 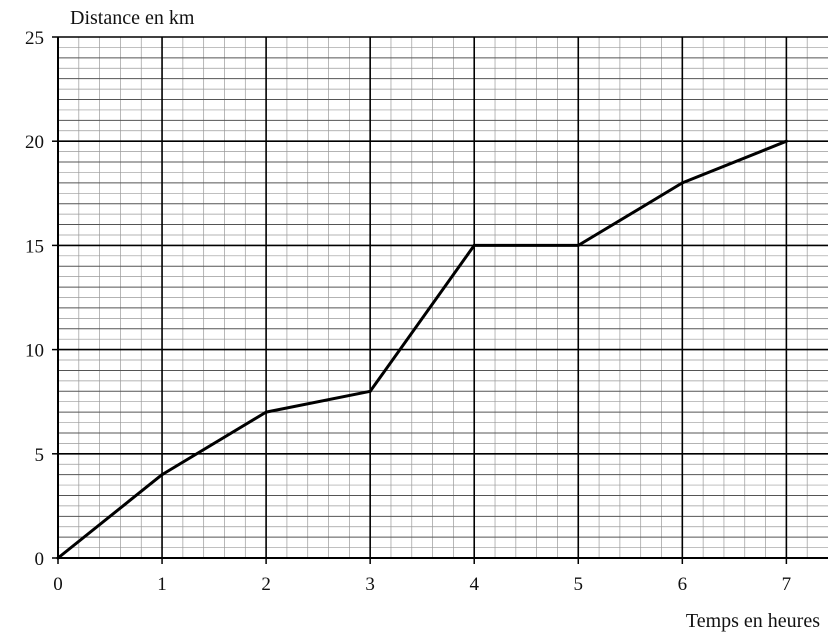 What do you see at coordinates (266, 584) in the screenshot?
I see `x-tick-label: 2` at bounding box center [266, 584].